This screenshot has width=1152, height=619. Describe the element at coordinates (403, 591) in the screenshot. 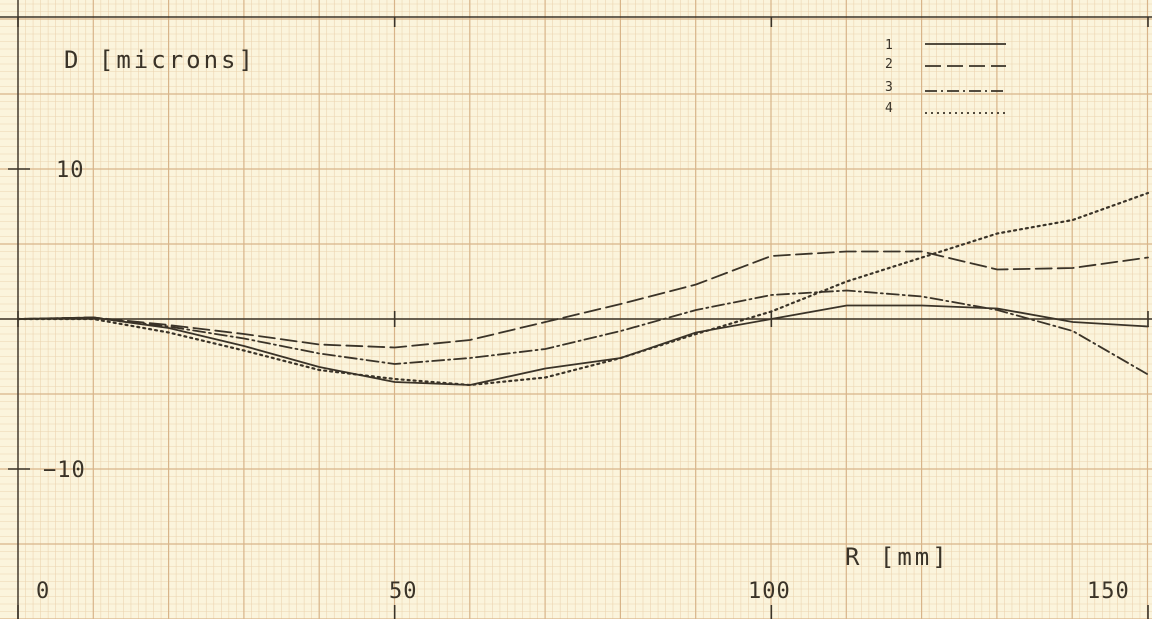

I see `x-tick-label-50: 50` at that location.